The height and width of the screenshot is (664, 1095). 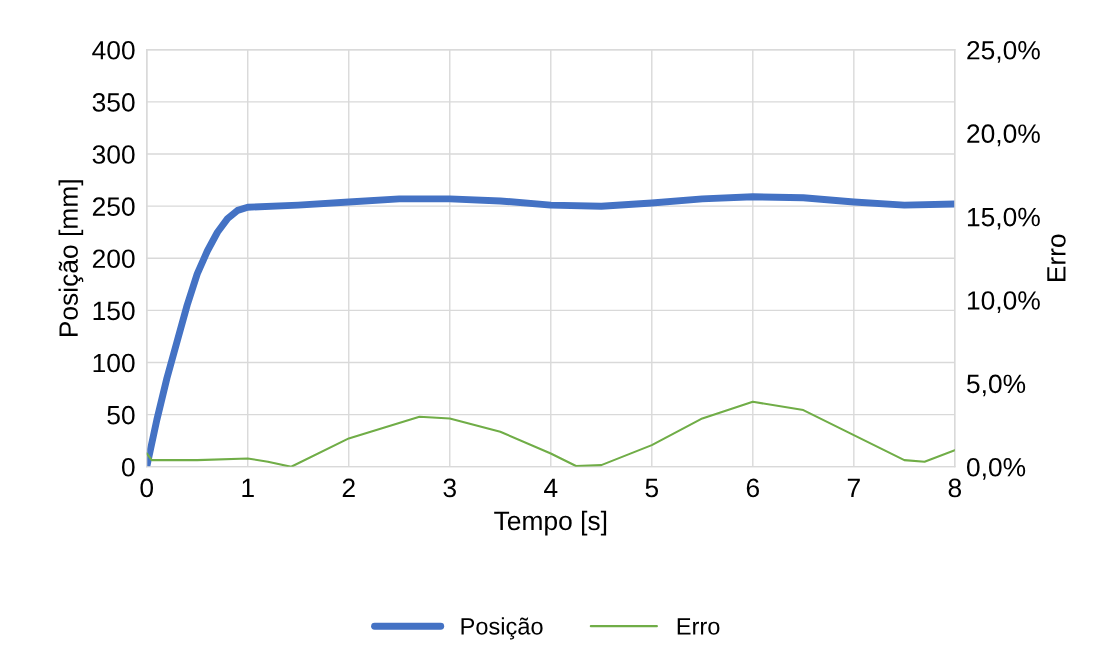 What do you see at coordinates (1003, 218) in the screenshot?
I see `y2-tick-label: 15,0%` at bounding box center [1003, 218].